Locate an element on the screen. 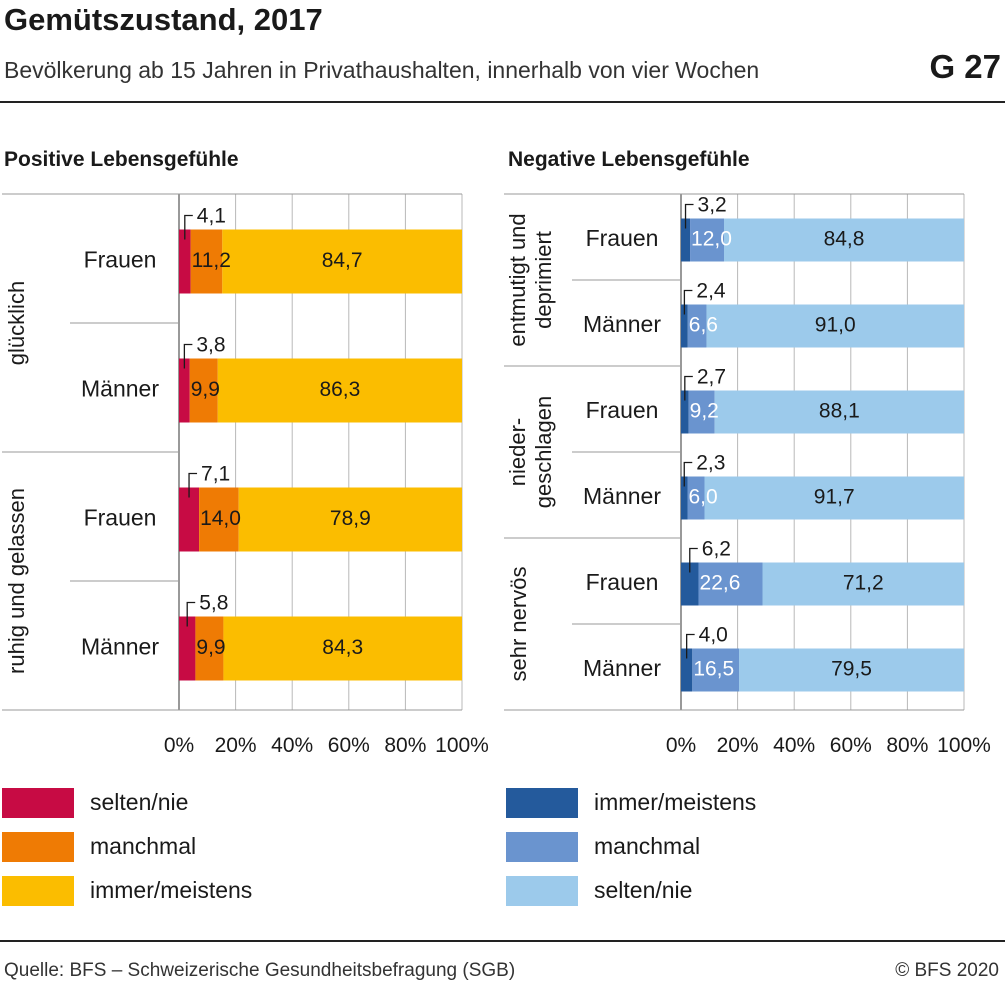 This screenshot has width=1005, height=989. data-label: 91,0 is located at coordinates (835, 325).